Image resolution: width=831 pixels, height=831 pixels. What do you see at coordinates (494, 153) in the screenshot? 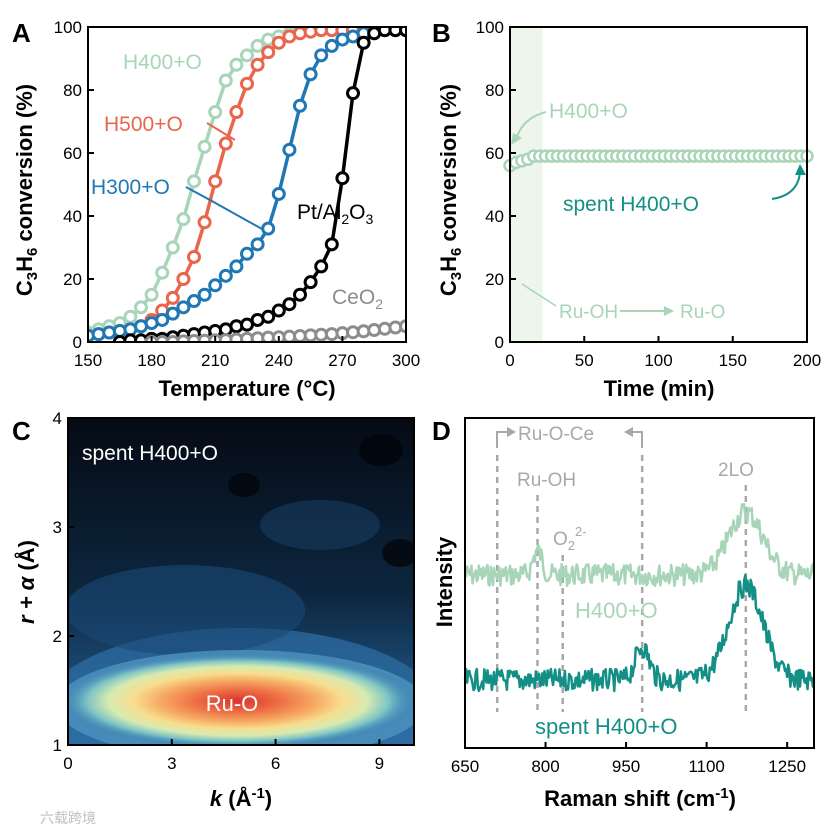
I see `panel-b-ytick-label: 60` at bounding box center [494, 153].